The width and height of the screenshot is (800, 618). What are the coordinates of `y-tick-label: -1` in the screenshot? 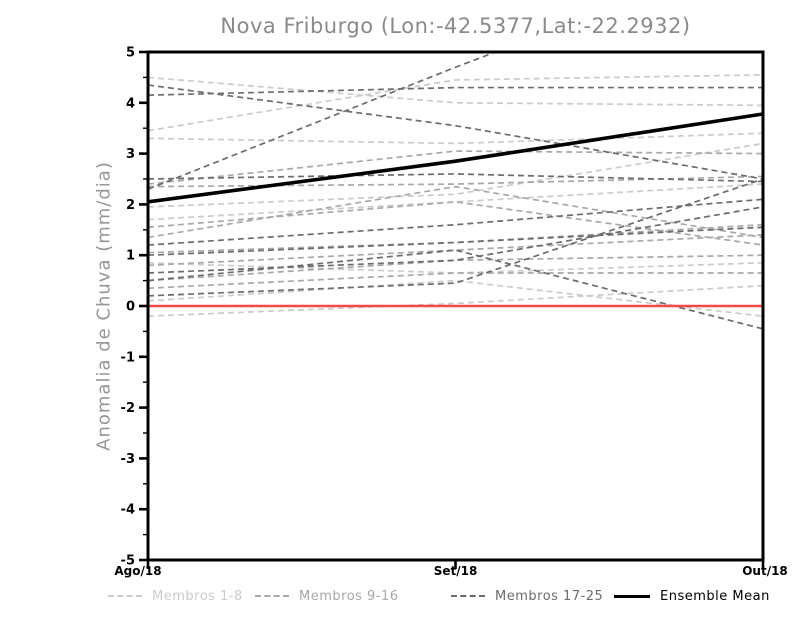 It's located at (128, 357).